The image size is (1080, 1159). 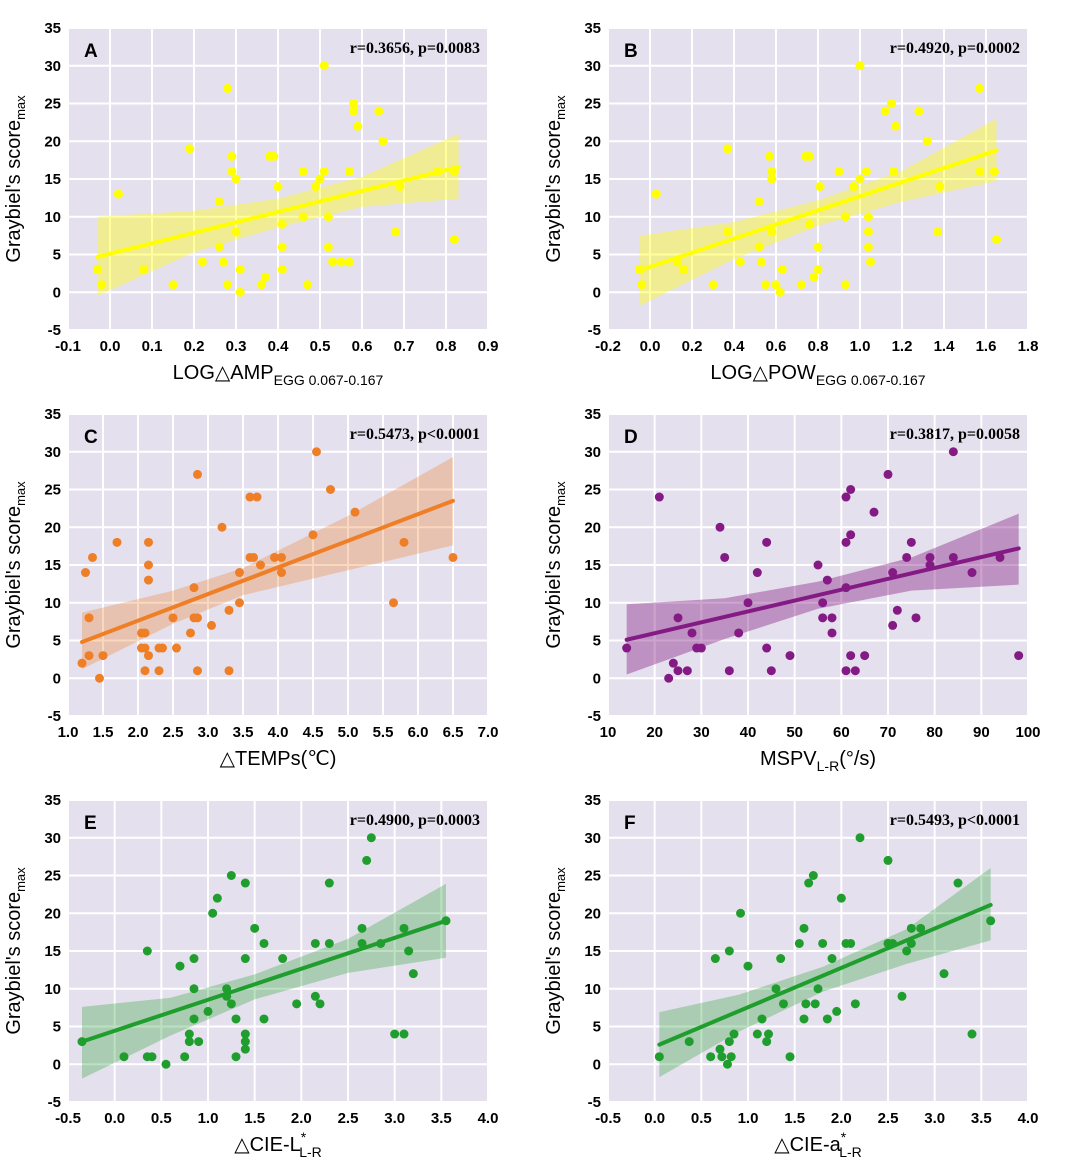 I want to click on svg-text: -0.1, so click(x=68, y=346).